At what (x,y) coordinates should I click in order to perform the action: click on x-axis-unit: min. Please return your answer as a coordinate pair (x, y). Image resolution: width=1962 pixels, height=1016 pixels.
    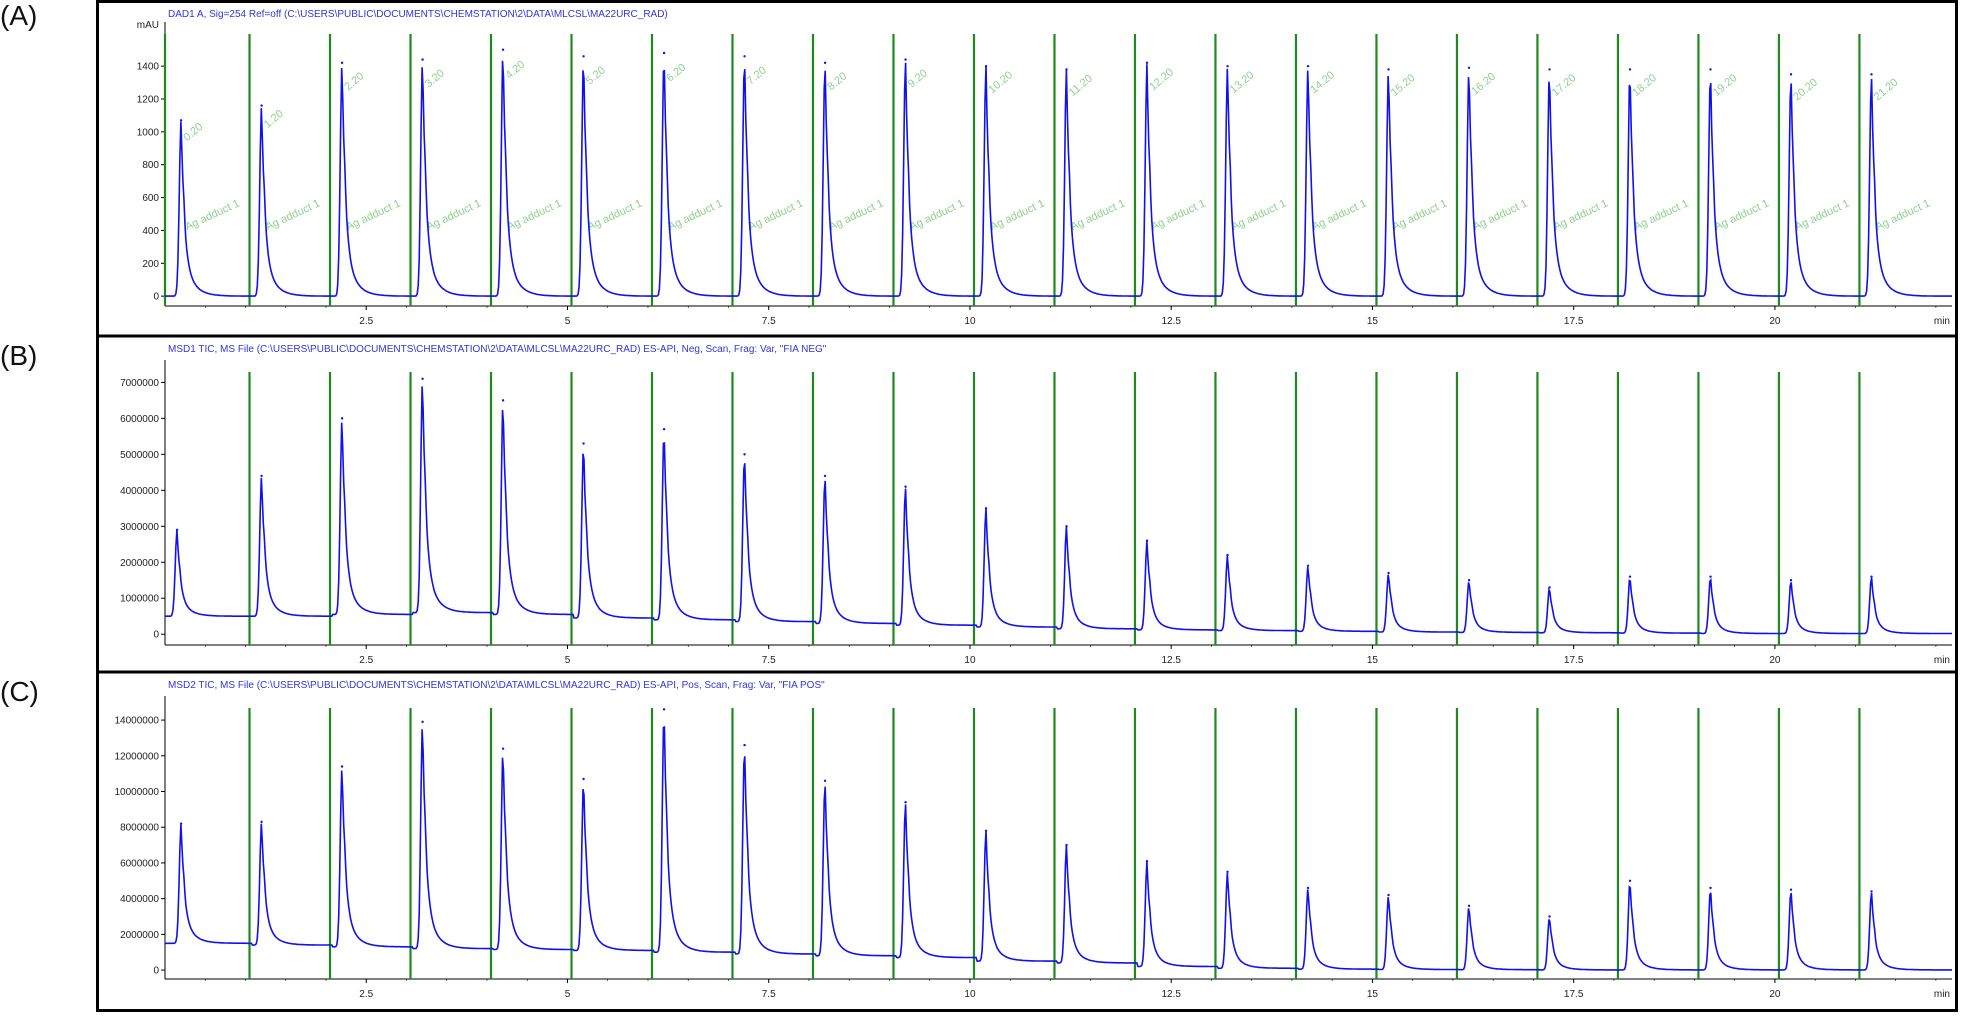
    Looking at the image, I should click on (1942, 994).